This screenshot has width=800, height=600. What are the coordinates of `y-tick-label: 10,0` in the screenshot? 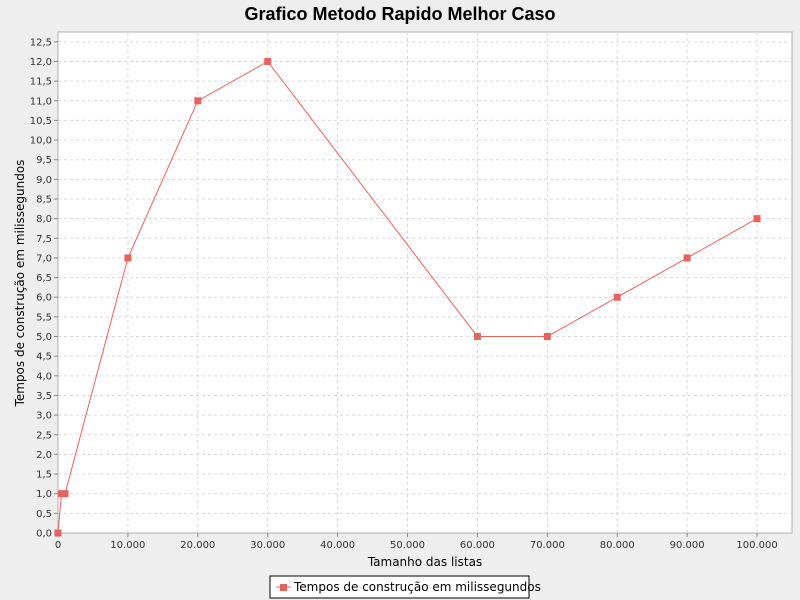 It's located at (41, 141).